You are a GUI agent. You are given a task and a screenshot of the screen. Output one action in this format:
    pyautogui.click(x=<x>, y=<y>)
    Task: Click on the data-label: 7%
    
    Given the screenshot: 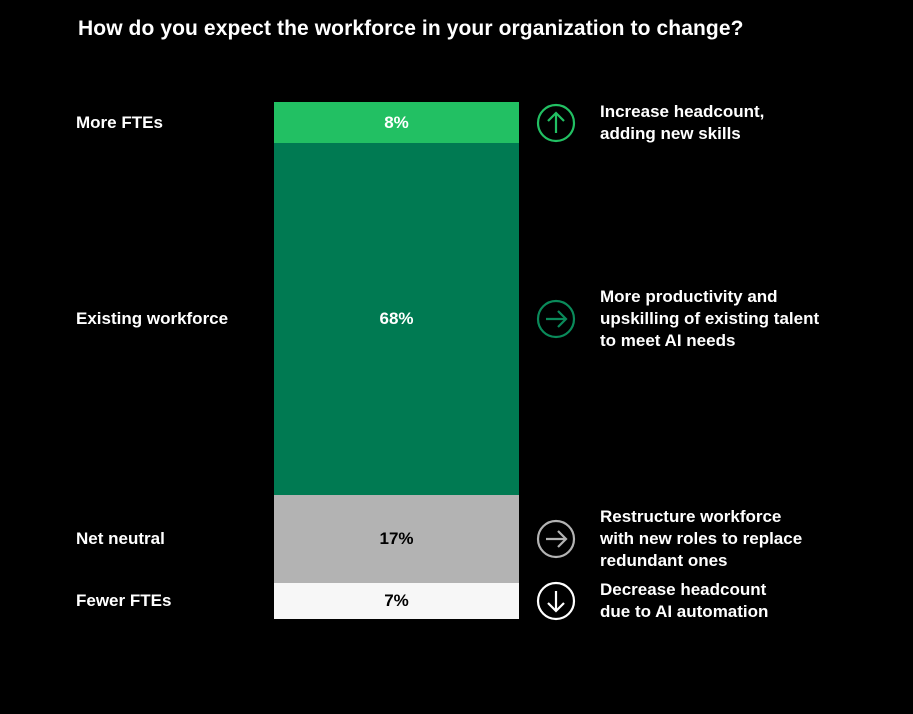 What is the action you would take?
    pyautogui.click(x=396, y=600)
    